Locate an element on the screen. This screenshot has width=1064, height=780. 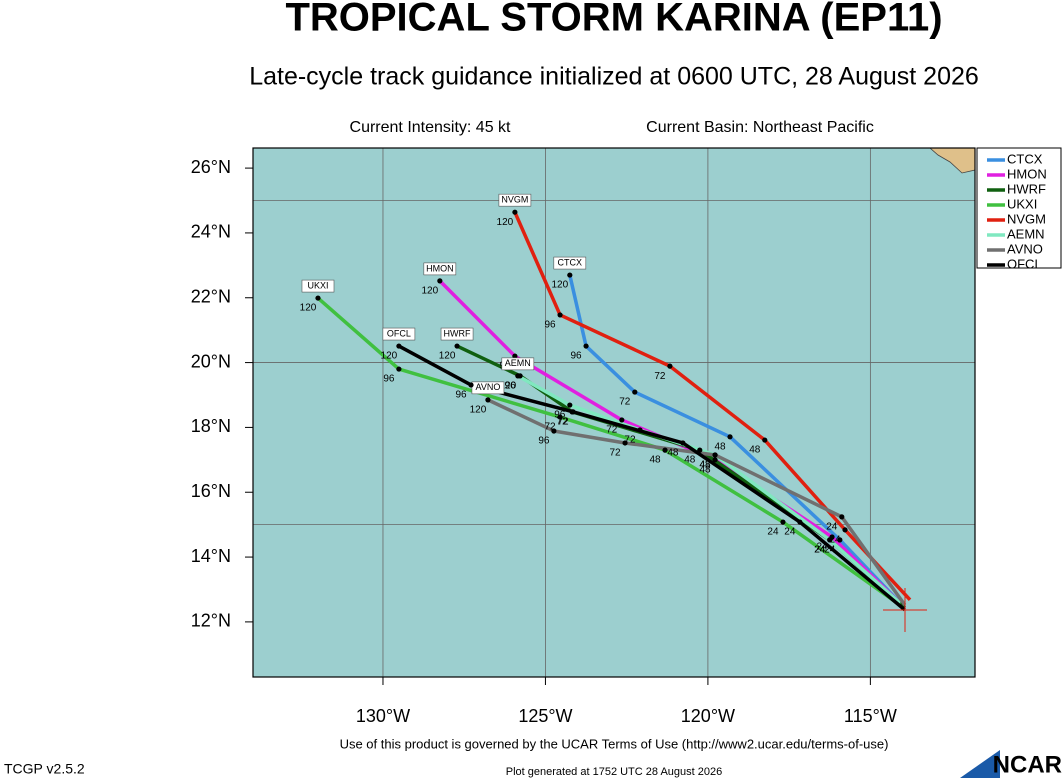
model-label: AEMN is located at coordinates (518, 363).